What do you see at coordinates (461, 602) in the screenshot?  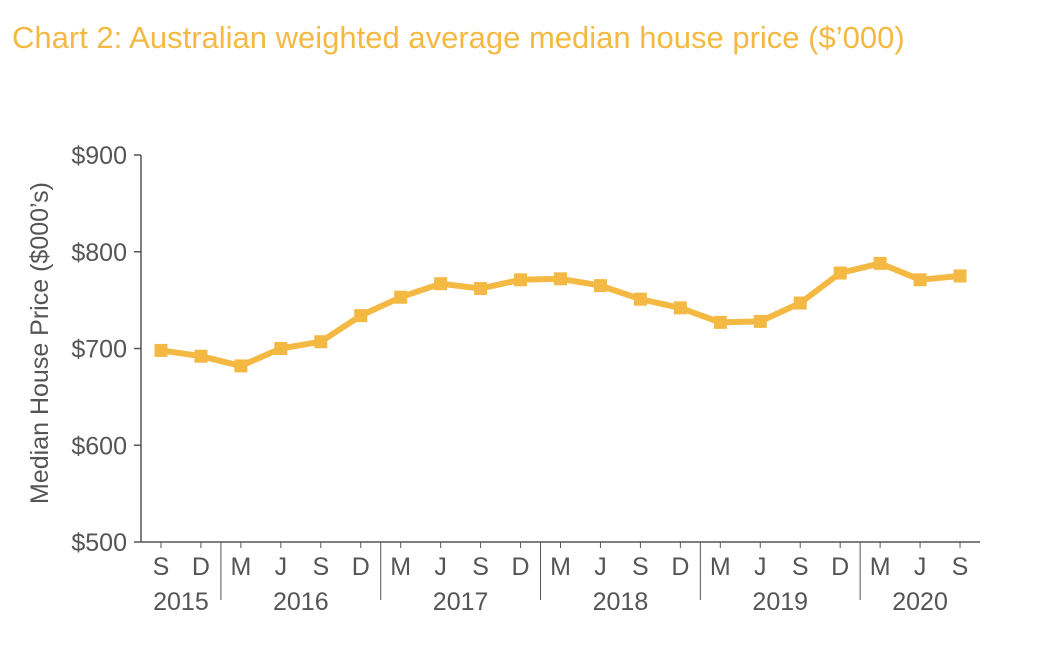 I see `x-year-label: 2017` at bounding box center [461, 602].